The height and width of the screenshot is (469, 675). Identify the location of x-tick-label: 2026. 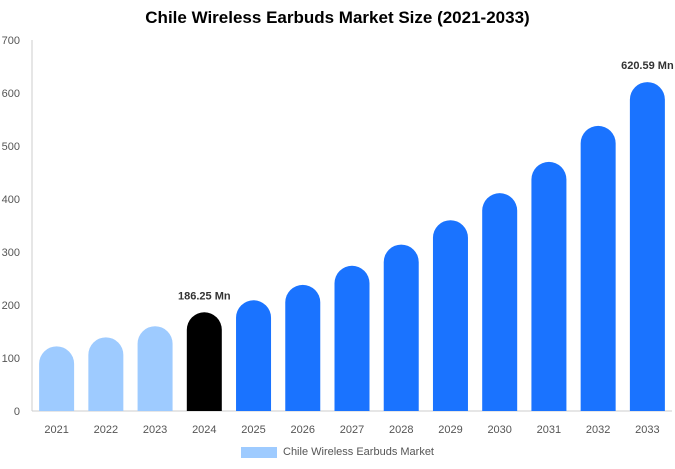
(303, 430).